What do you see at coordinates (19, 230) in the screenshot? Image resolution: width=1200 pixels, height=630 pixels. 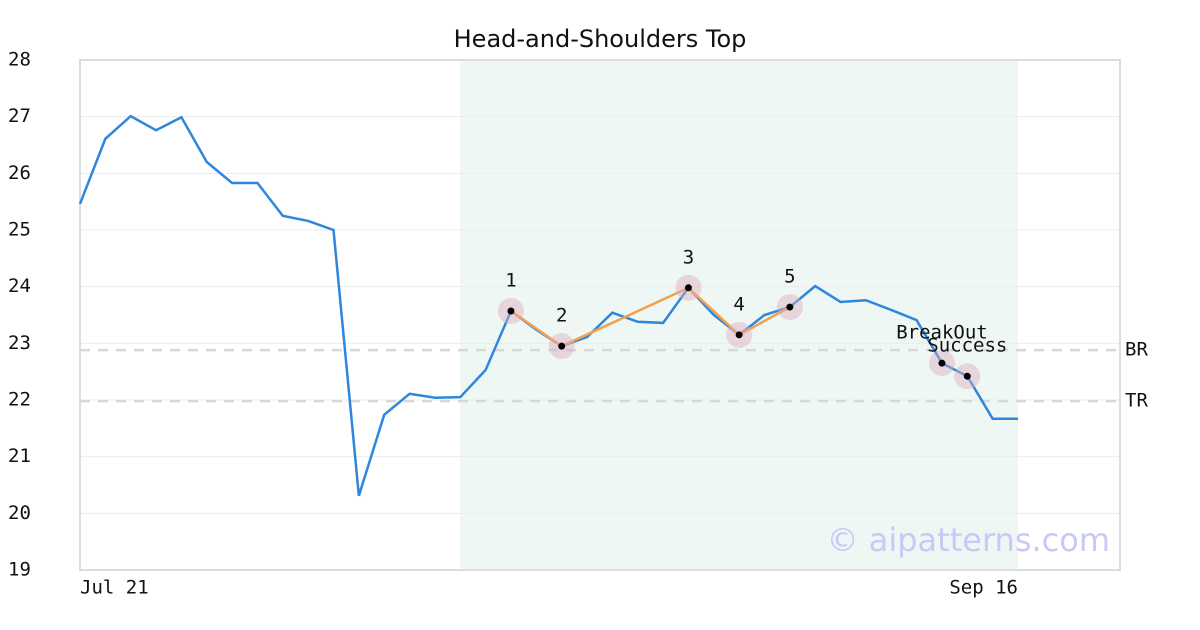 I see `y-tick-label: 25` at bounding box center [19, 230].